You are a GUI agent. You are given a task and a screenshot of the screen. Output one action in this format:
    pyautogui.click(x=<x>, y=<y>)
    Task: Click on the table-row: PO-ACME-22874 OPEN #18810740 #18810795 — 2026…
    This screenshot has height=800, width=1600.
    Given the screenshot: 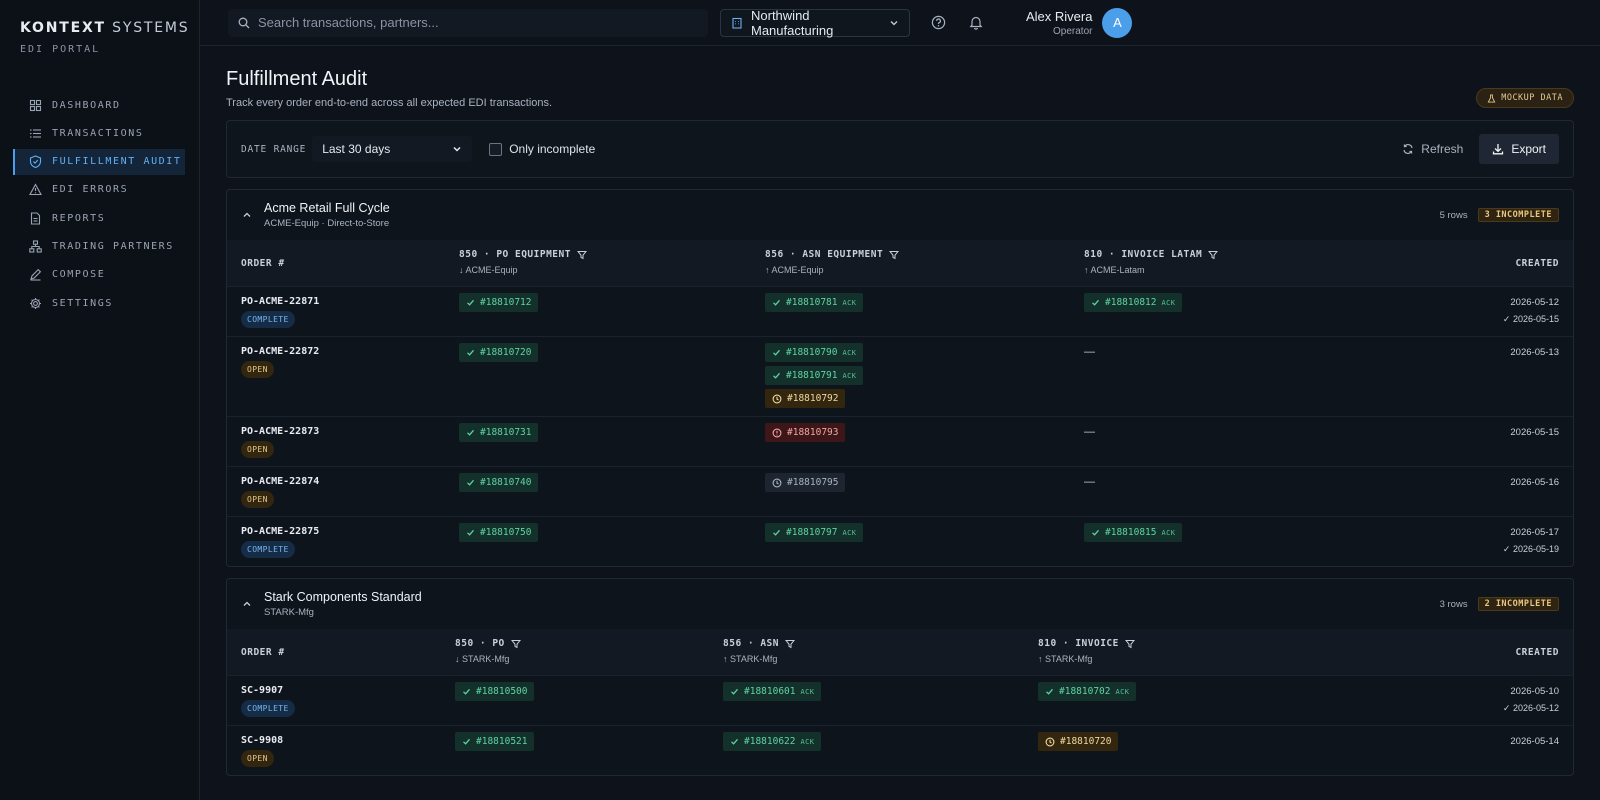 What is the action you would take?
    pyautogui.click(x=900, y=491)
    